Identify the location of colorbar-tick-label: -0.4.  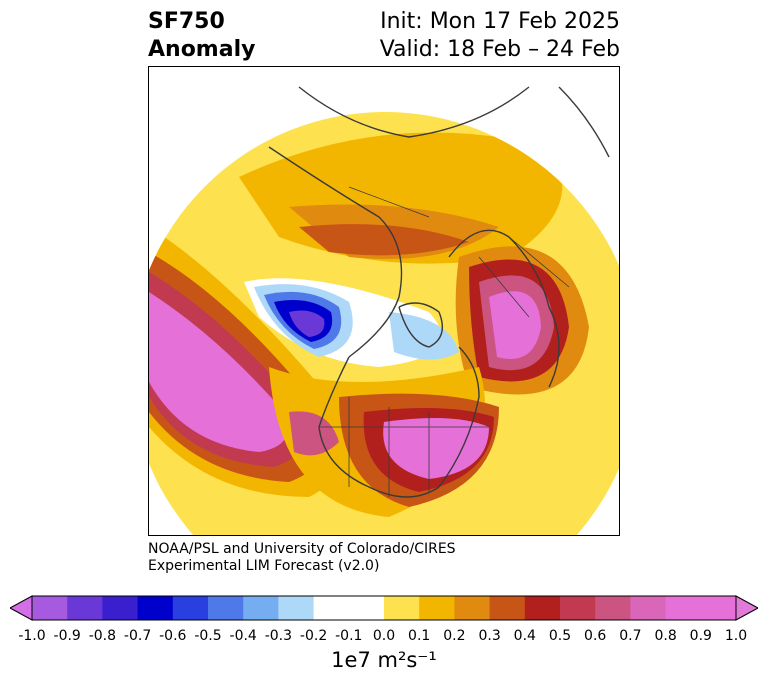
(243, 636).